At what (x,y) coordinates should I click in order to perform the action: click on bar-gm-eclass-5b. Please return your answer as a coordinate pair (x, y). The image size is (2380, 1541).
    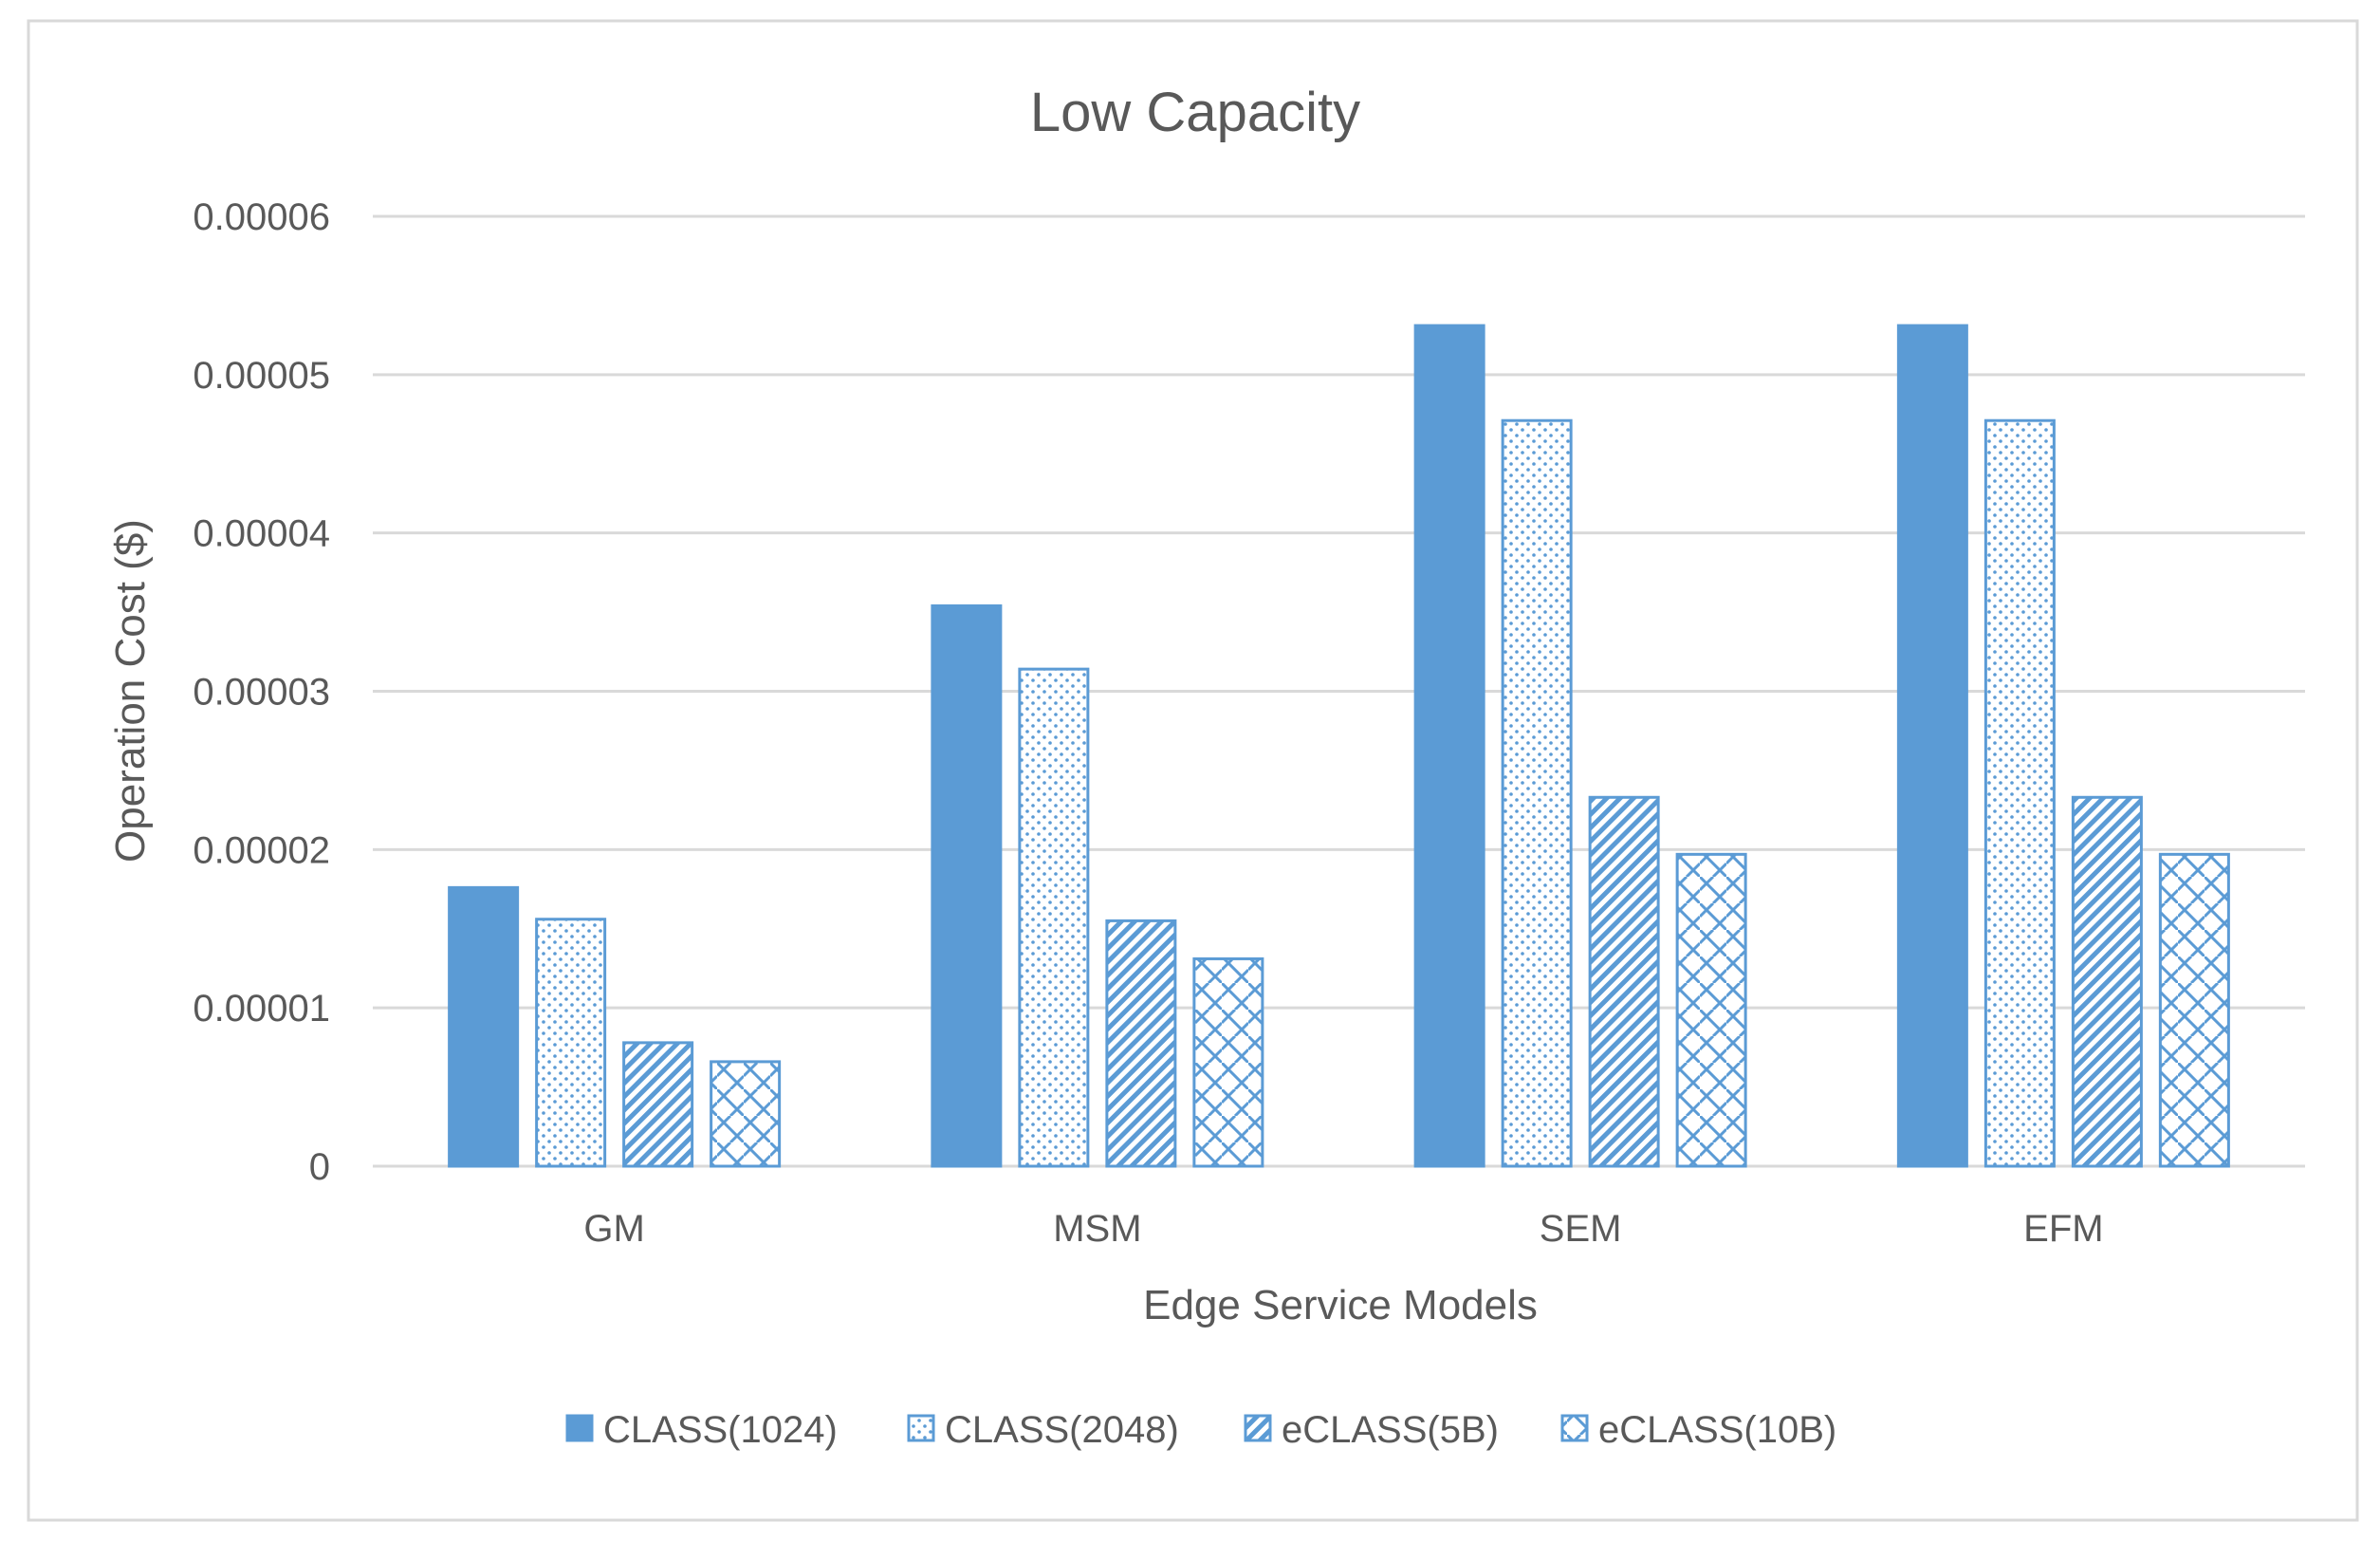
    Looking at the image, I should click on (658, 1104).